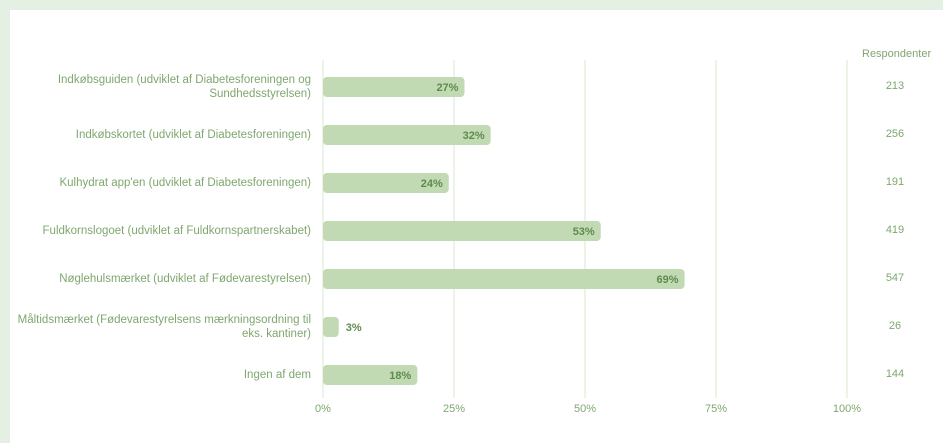 This screenshot has height=443, width=943. Describe the element at coordinates (277, 375) in the screenshot. I see `category-label: Ingen af dem` at that location.